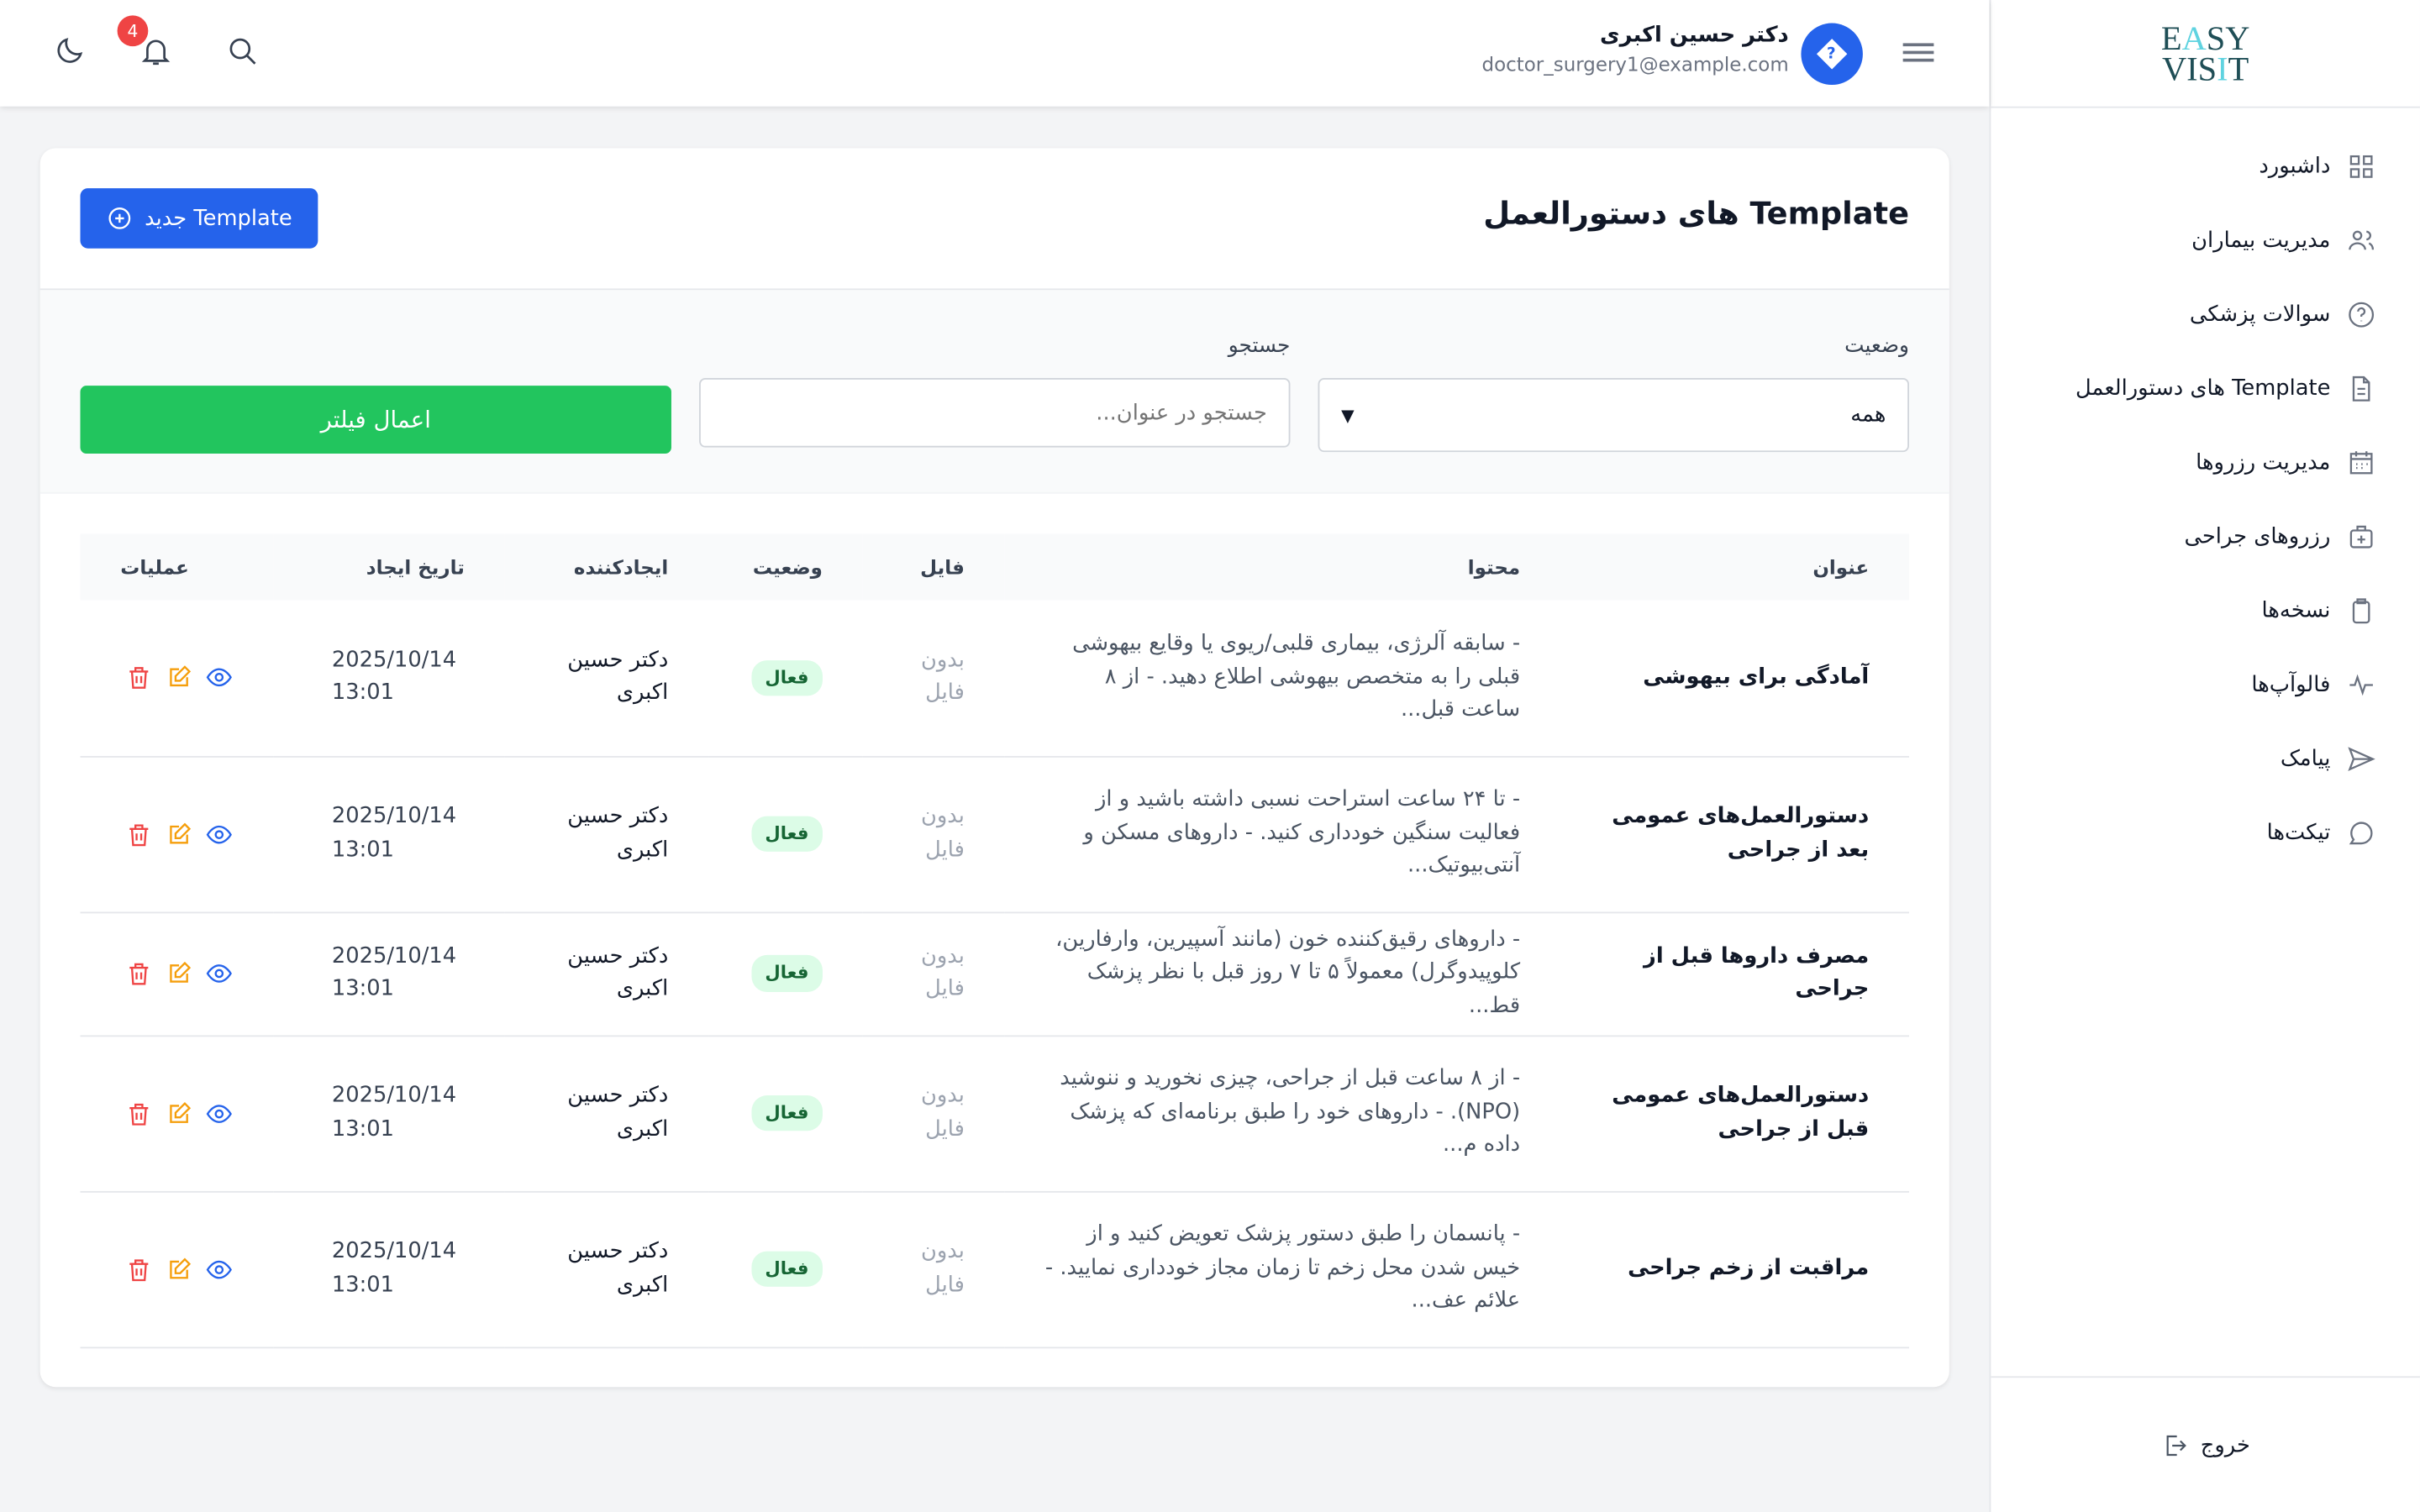  What do you see at coordinates (2298, 833) in the screenshot?
I see `sidebar-item-label: تیکت‌ها` at bounding box center [2298, 833].